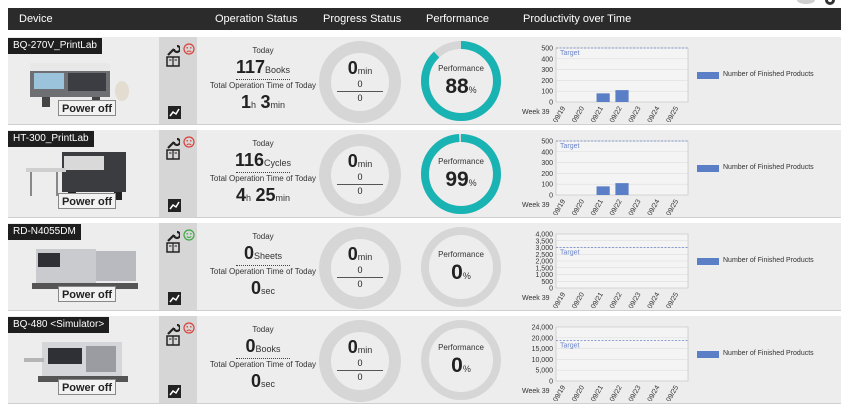  Describe the element at coordinates (461, 87) in the screenshot. I see `performance-value: 88%` at that location.